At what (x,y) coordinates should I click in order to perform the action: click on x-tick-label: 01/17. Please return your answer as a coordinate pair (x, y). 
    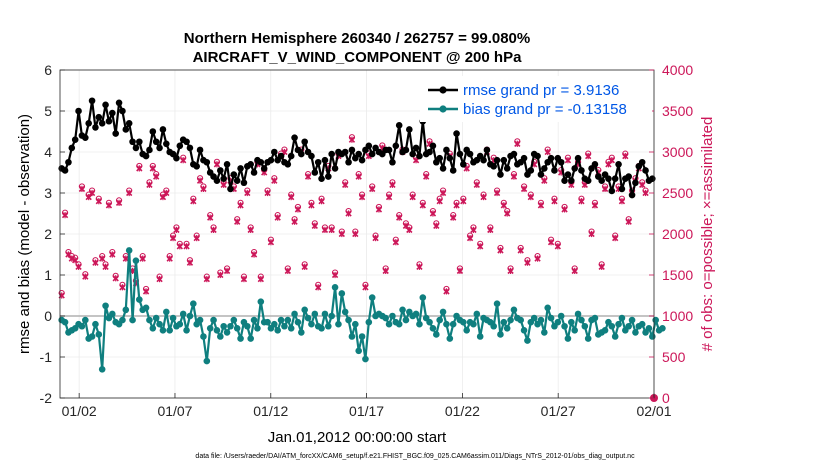
    Looking at the image, I should click on (366, 411).